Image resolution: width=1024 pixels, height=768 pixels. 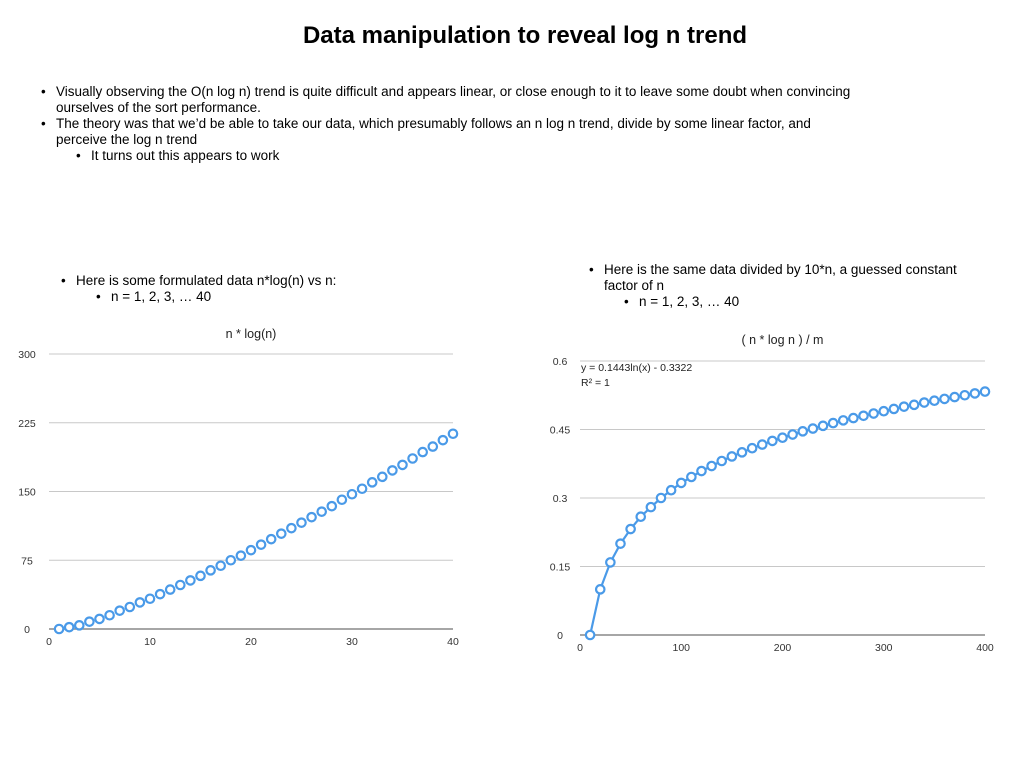 What do you see at coordinates (27, 561) in the screenshot?
I see `y-tick-label: 75` at bounding box center [27, 561].